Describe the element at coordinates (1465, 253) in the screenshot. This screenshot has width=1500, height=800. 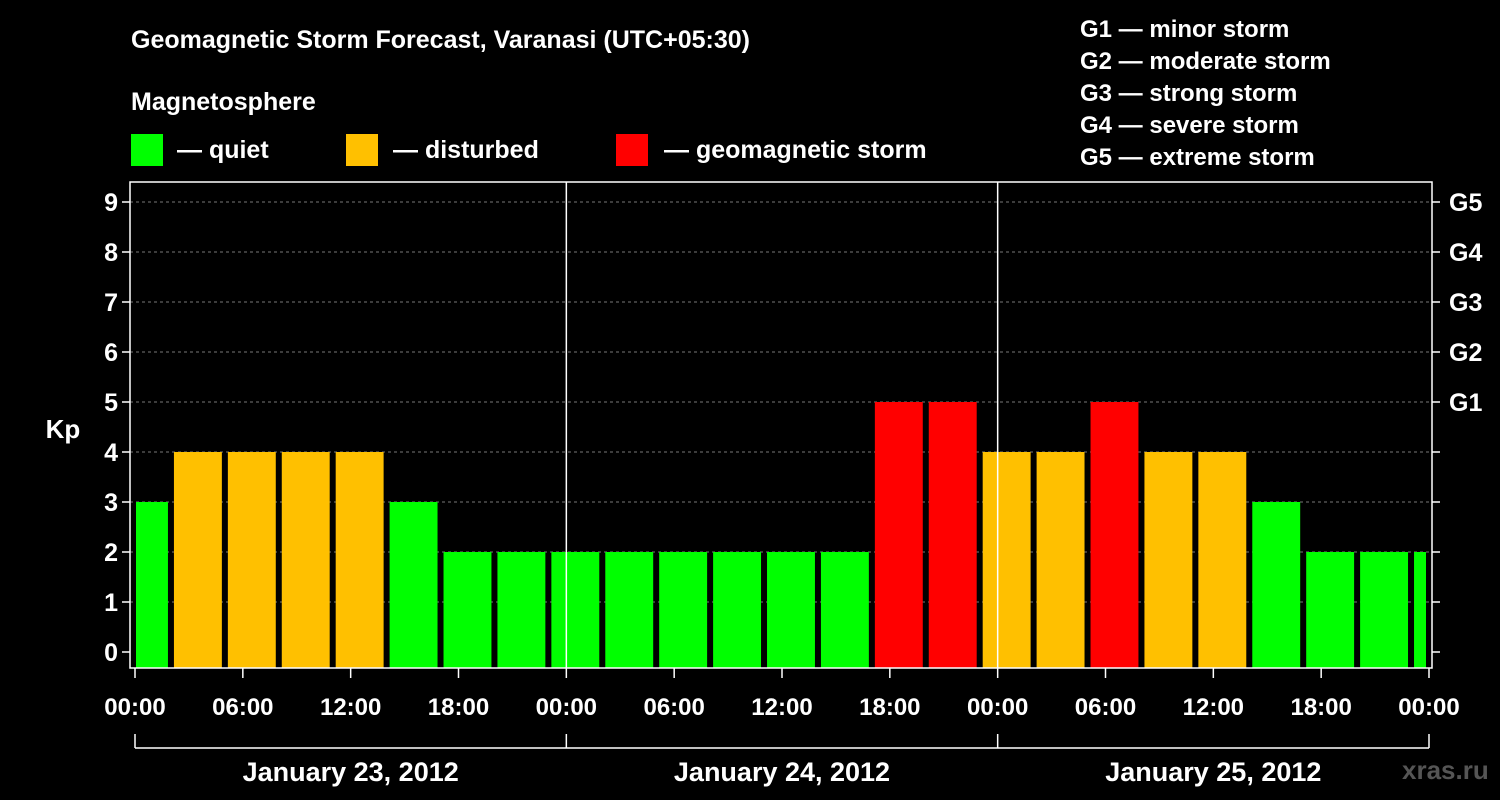
I see `g-level-label: G4` at that location.